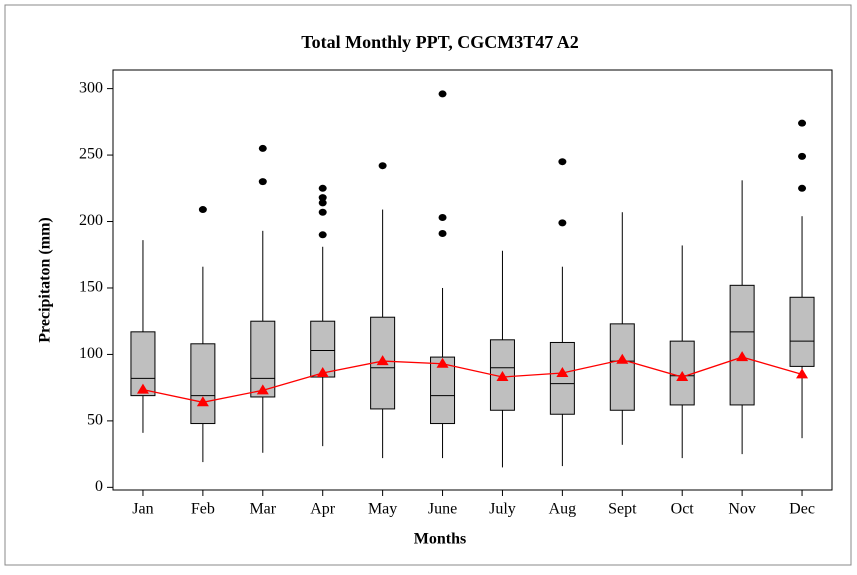 This screenshot has width=857, height=575. Describe the element at coordinates (472, 379) in the screenshot. I see `mean-line` at that location.